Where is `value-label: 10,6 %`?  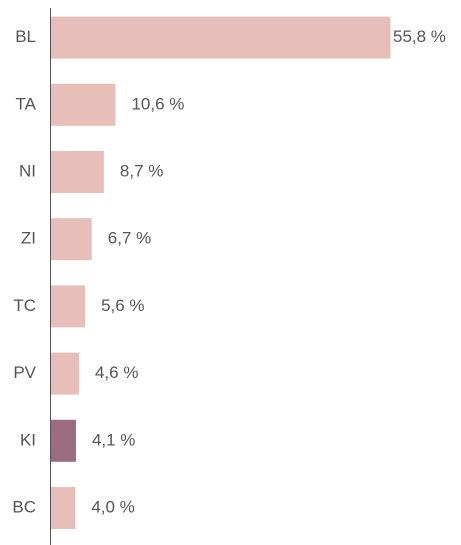 value-label: 10,6 % is located at coordinates (157, 103).